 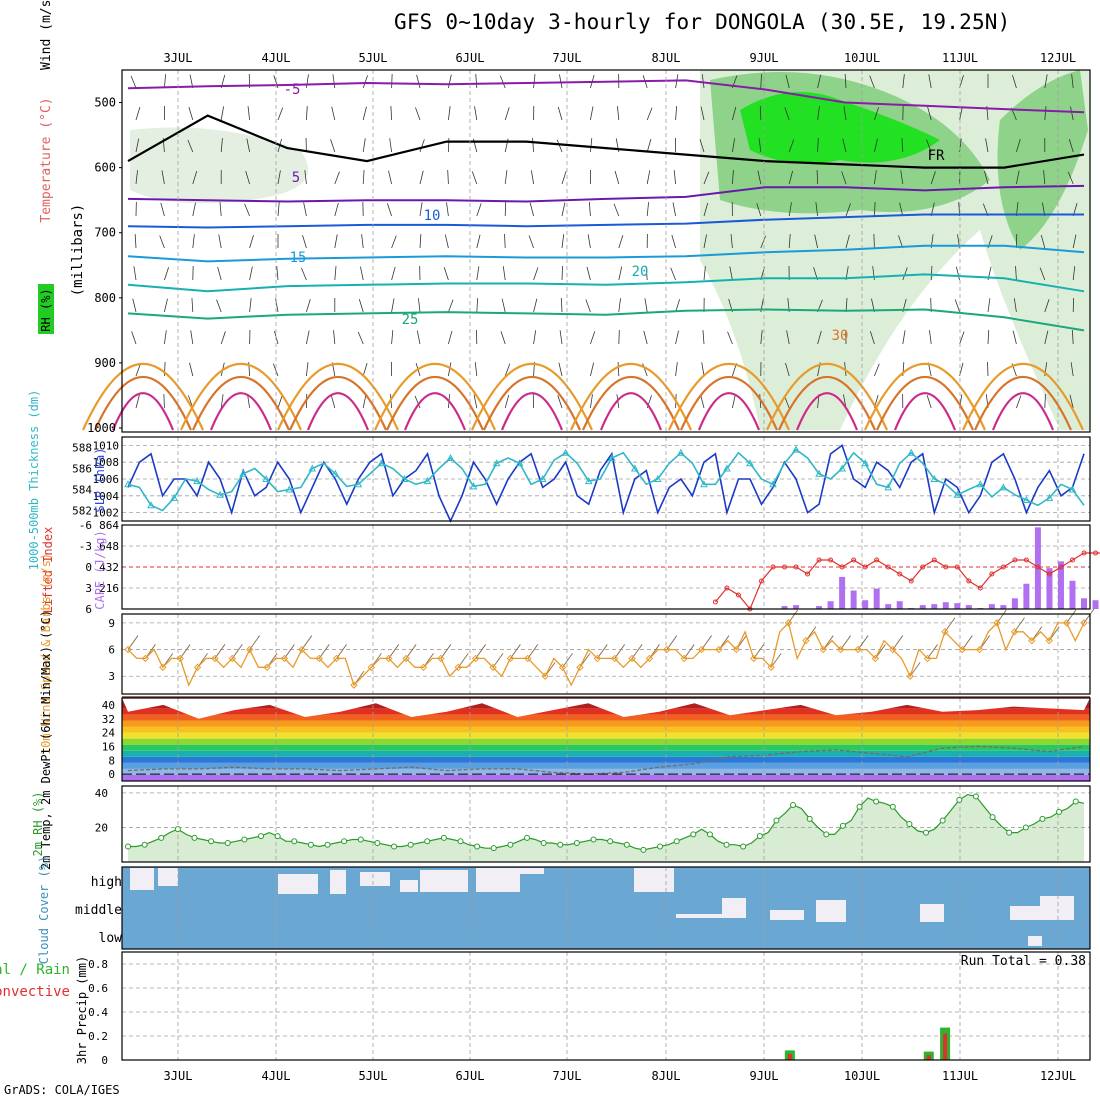 What do you see at coordinates (470, 1076) in the screenshot?
I see `date-label-bottom: 6JUL` at bounding box center [470, 1076].